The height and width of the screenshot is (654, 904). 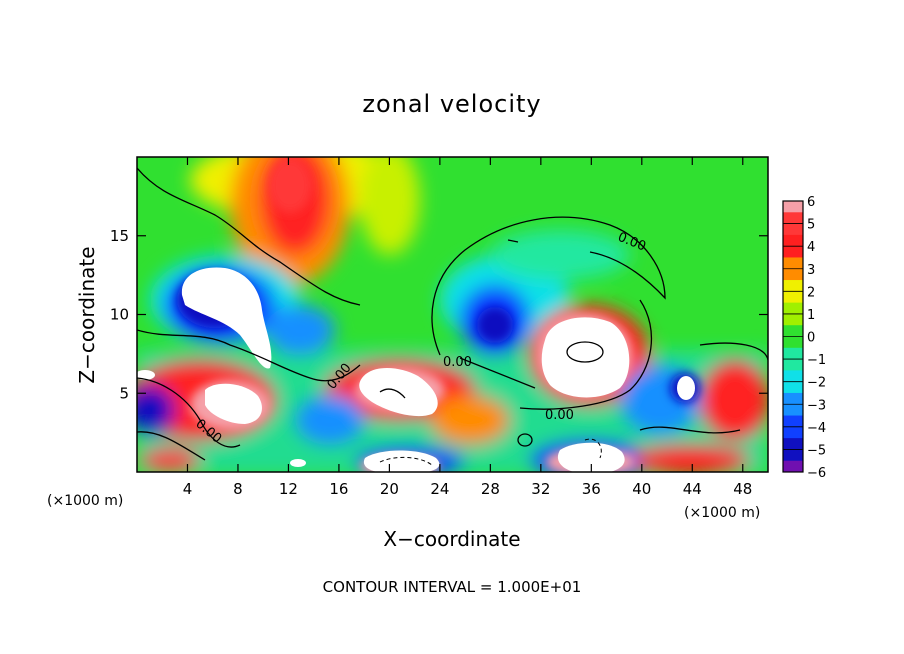 I want to click on colorbar-tick-label: 6, so click(x=811, y=202).